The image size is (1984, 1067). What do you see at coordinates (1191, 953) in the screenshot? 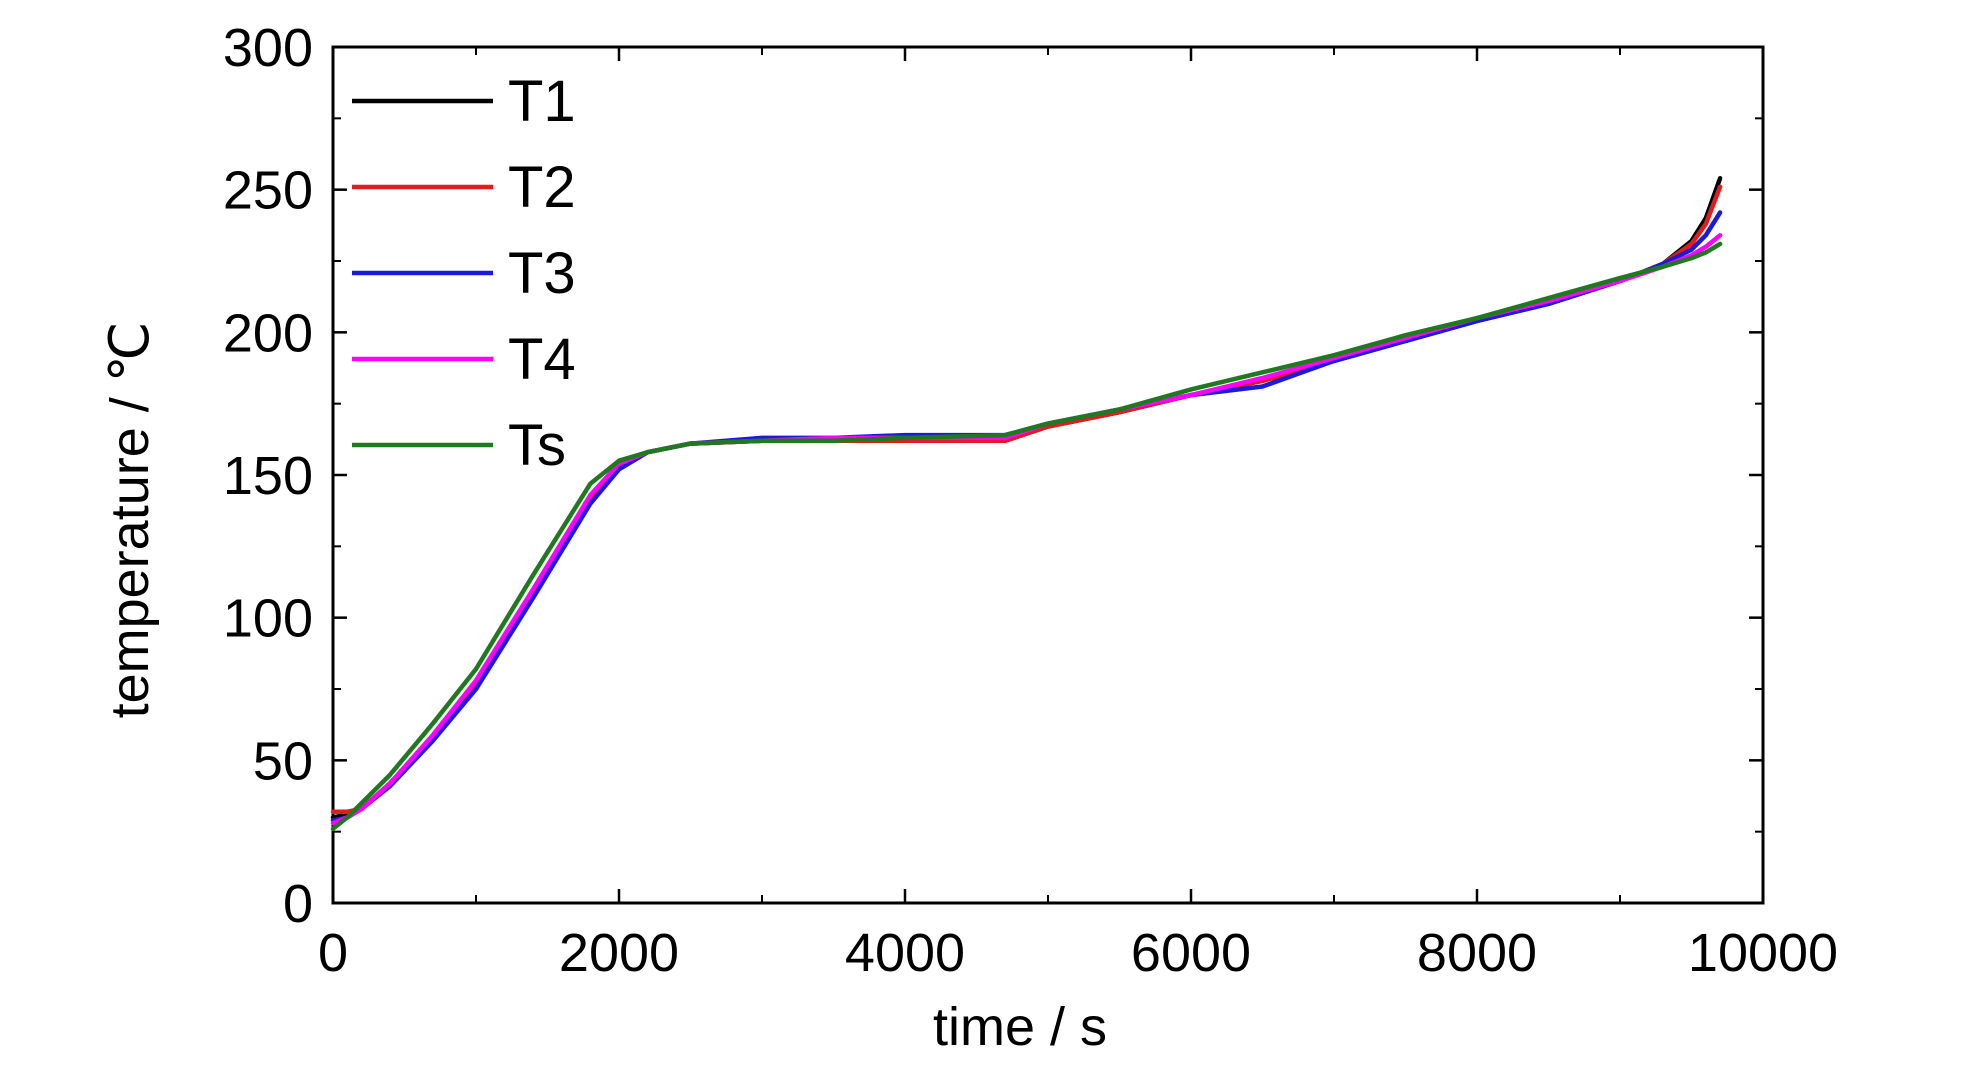
I see `x-tick-label: 6000` at bounding box center [1191, 953].